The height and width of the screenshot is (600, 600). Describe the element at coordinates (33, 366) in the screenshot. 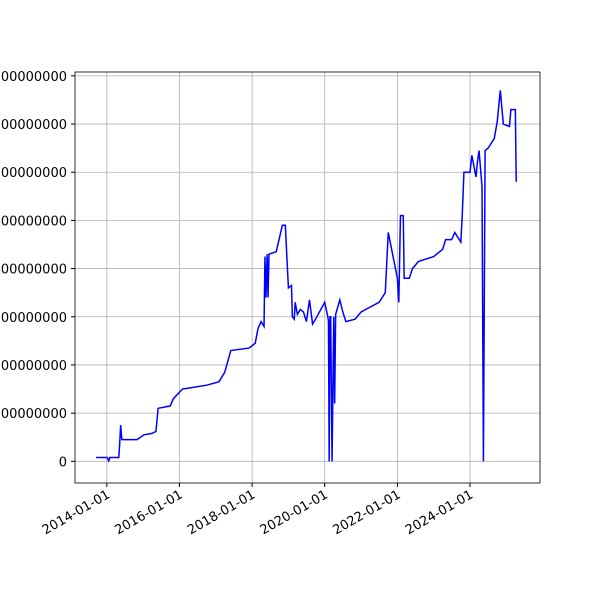

I see `y-tick-label: 200000000` at that location.